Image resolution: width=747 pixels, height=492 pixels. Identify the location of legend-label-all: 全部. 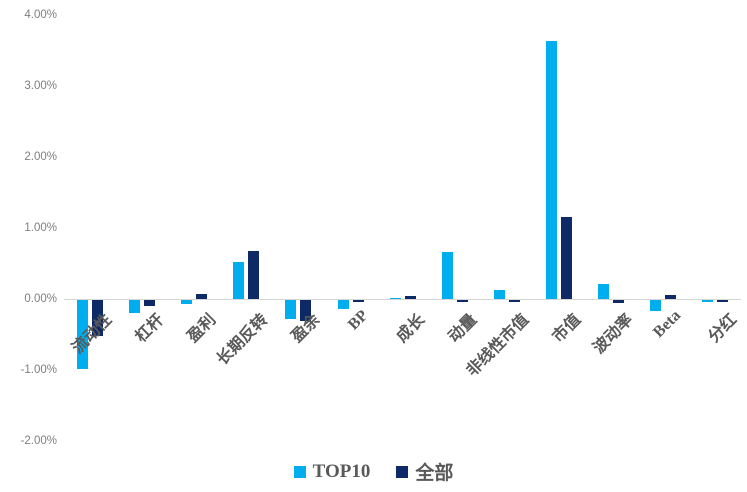
(434, 473).